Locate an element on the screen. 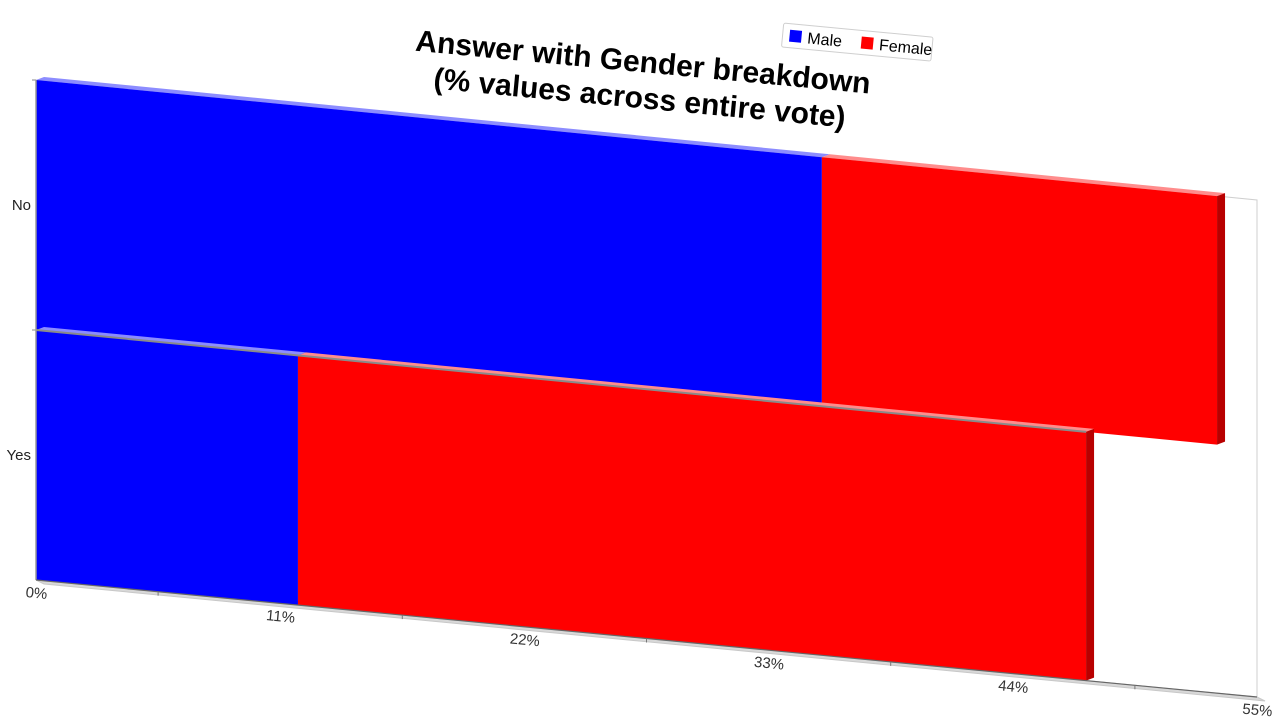  legend-swatch-male is located at coordinates (796, 36).